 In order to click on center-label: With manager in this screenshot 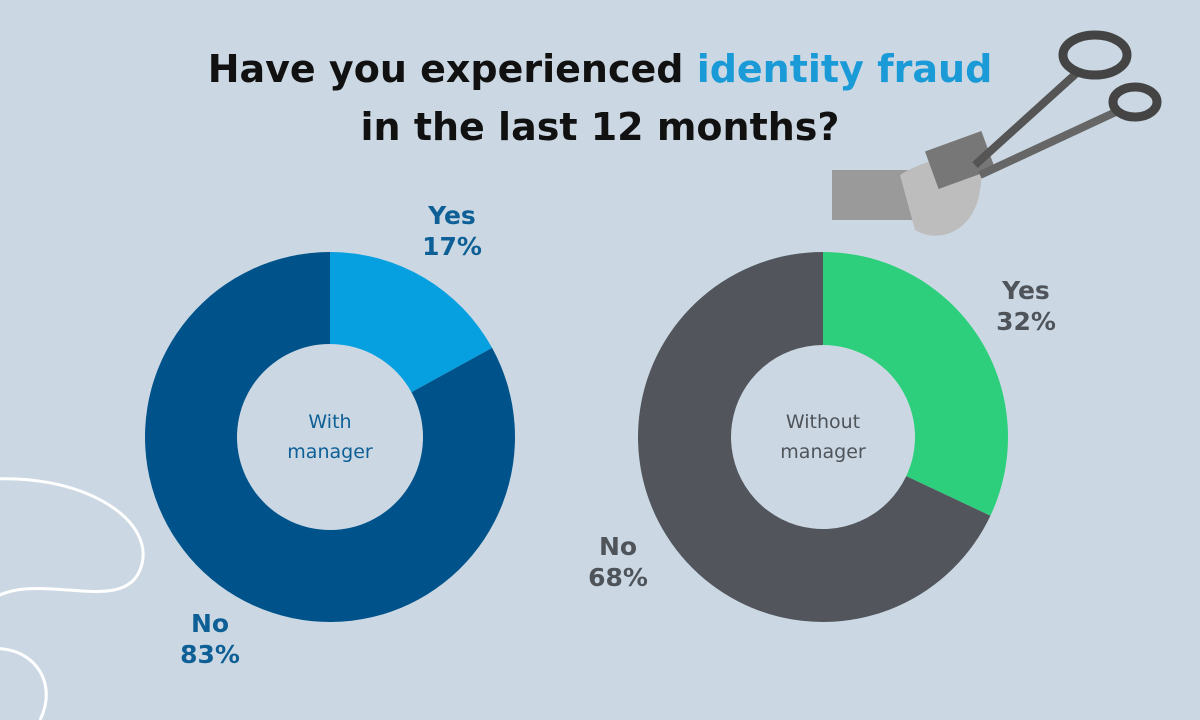, I will do `click(330, 437)`.